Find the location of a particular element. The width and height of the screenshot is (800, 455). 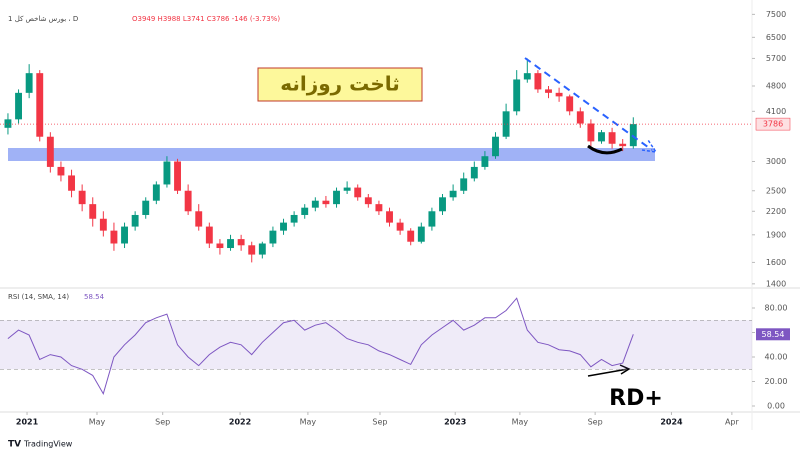

y-tick-label: 5700 is located at coordinates (776, 58).